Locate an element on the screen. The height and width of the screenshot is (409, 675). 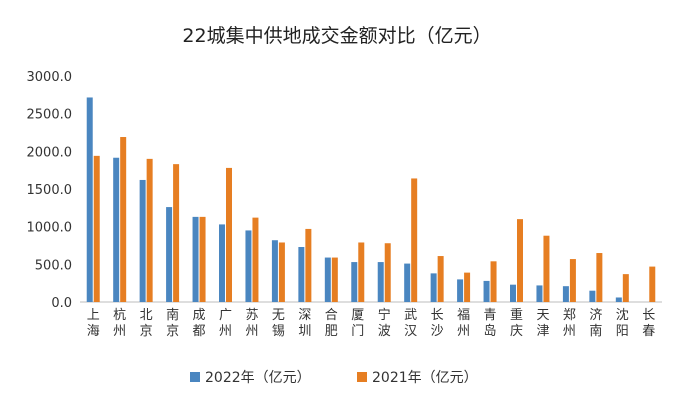
legend-swatch-2021 is located at coordinates (362, 377).